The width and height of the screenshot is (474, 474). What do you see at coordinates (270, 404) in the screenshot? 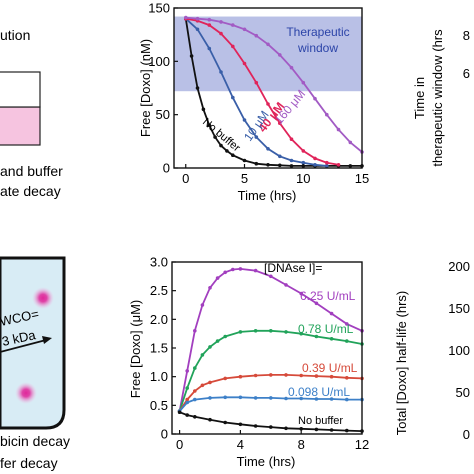
I see `bottom-series-line-0-098-u-ml` at bounding box center [270, 404].